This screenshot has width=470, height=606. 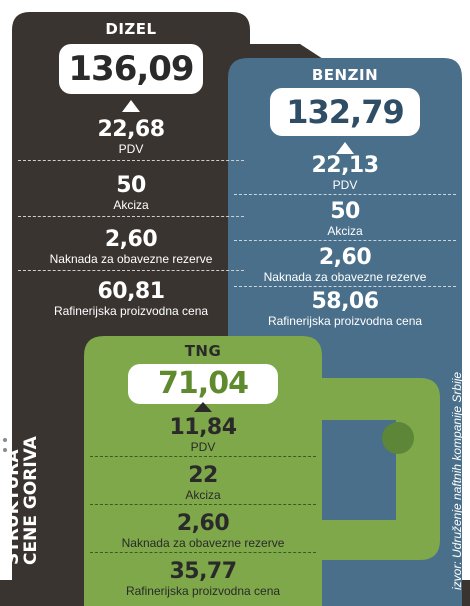 What do you see at coordinates (203, 571) in the screenshot?
I see `tng-value: 35,77` at bounding box center [203, 571].